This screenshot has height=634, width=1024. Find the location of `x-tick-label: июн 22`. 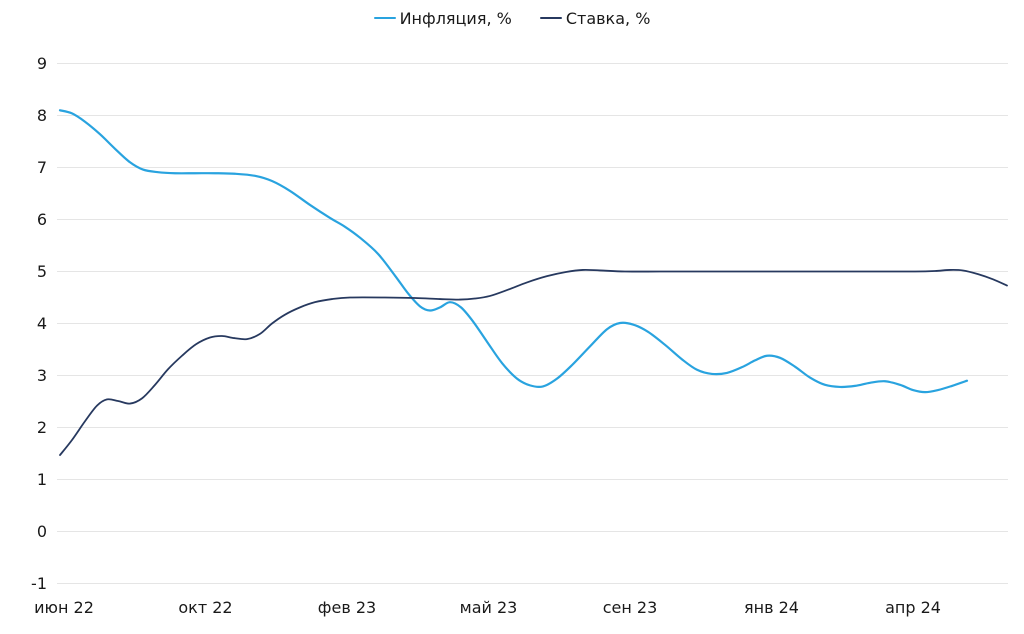

x-tick-label: июн 22 is located at coordinates (64, 607).